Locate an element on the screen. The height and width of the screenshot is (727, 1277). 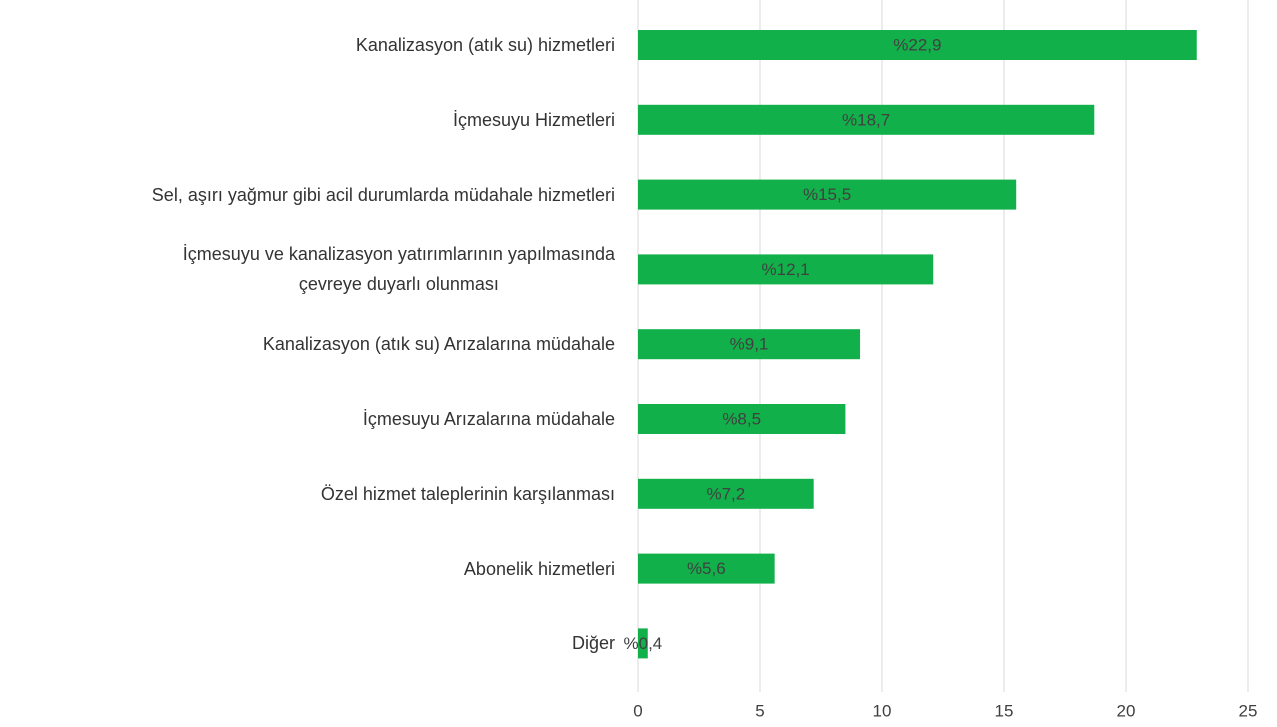
x-tick-label: 20 is located at coordinates (1126, 710).